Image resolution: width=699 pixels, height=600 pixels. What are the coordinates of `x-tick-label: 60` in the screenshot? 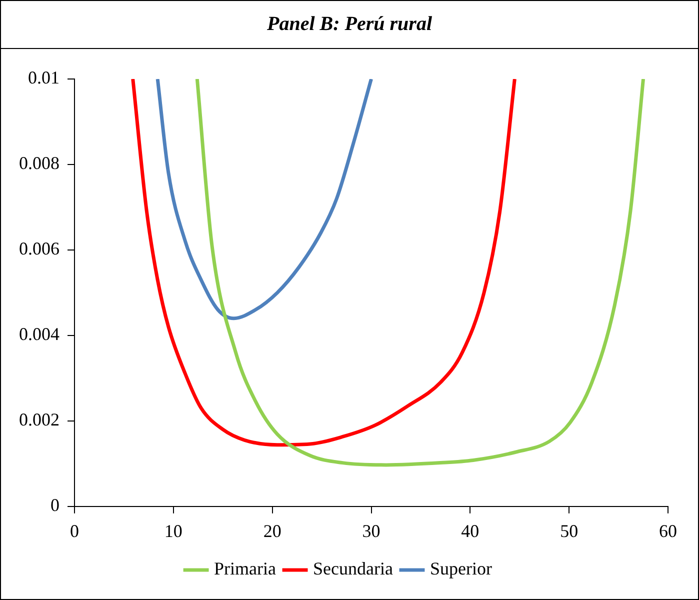 It's located at (668, 530).